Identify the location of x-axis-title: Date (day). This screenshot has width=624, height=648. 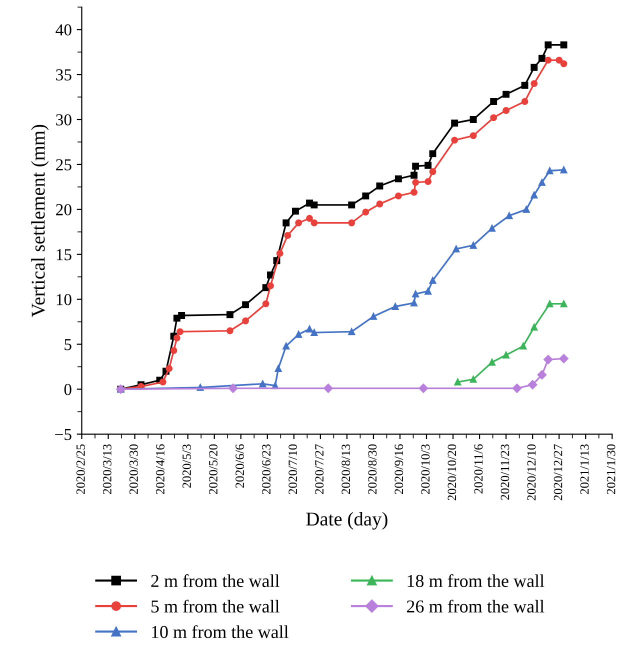
(347, 521).